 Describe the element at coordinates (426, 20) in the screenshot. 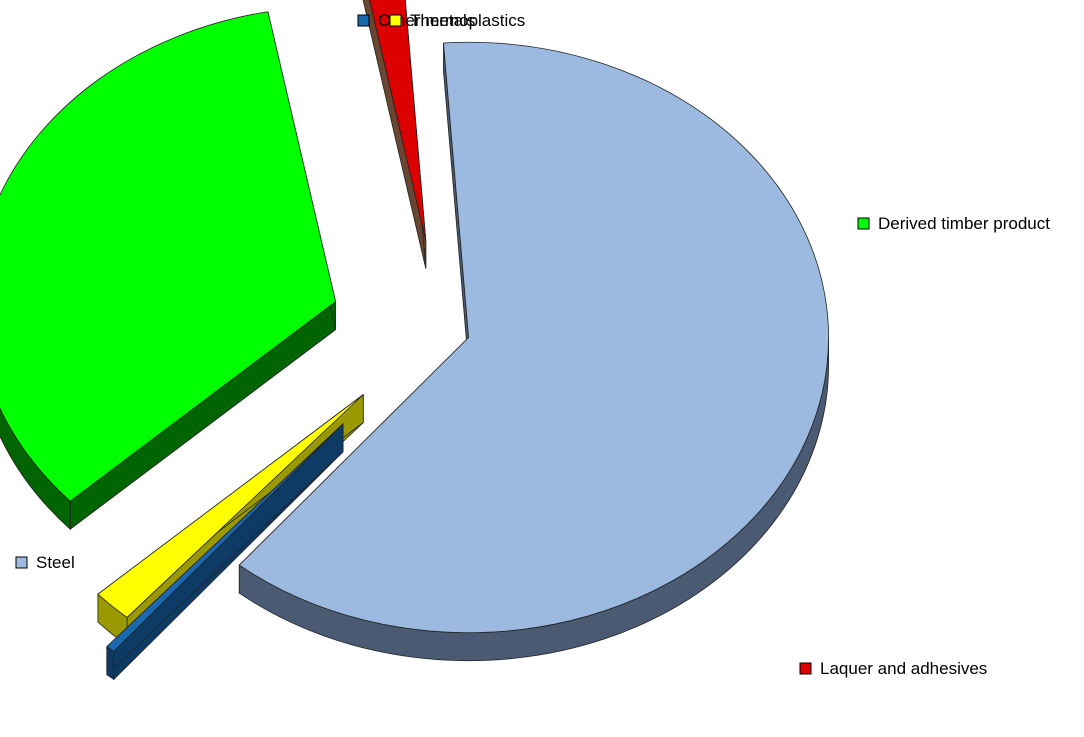

I see `slice-label-other-metals: Other metals` at that location.